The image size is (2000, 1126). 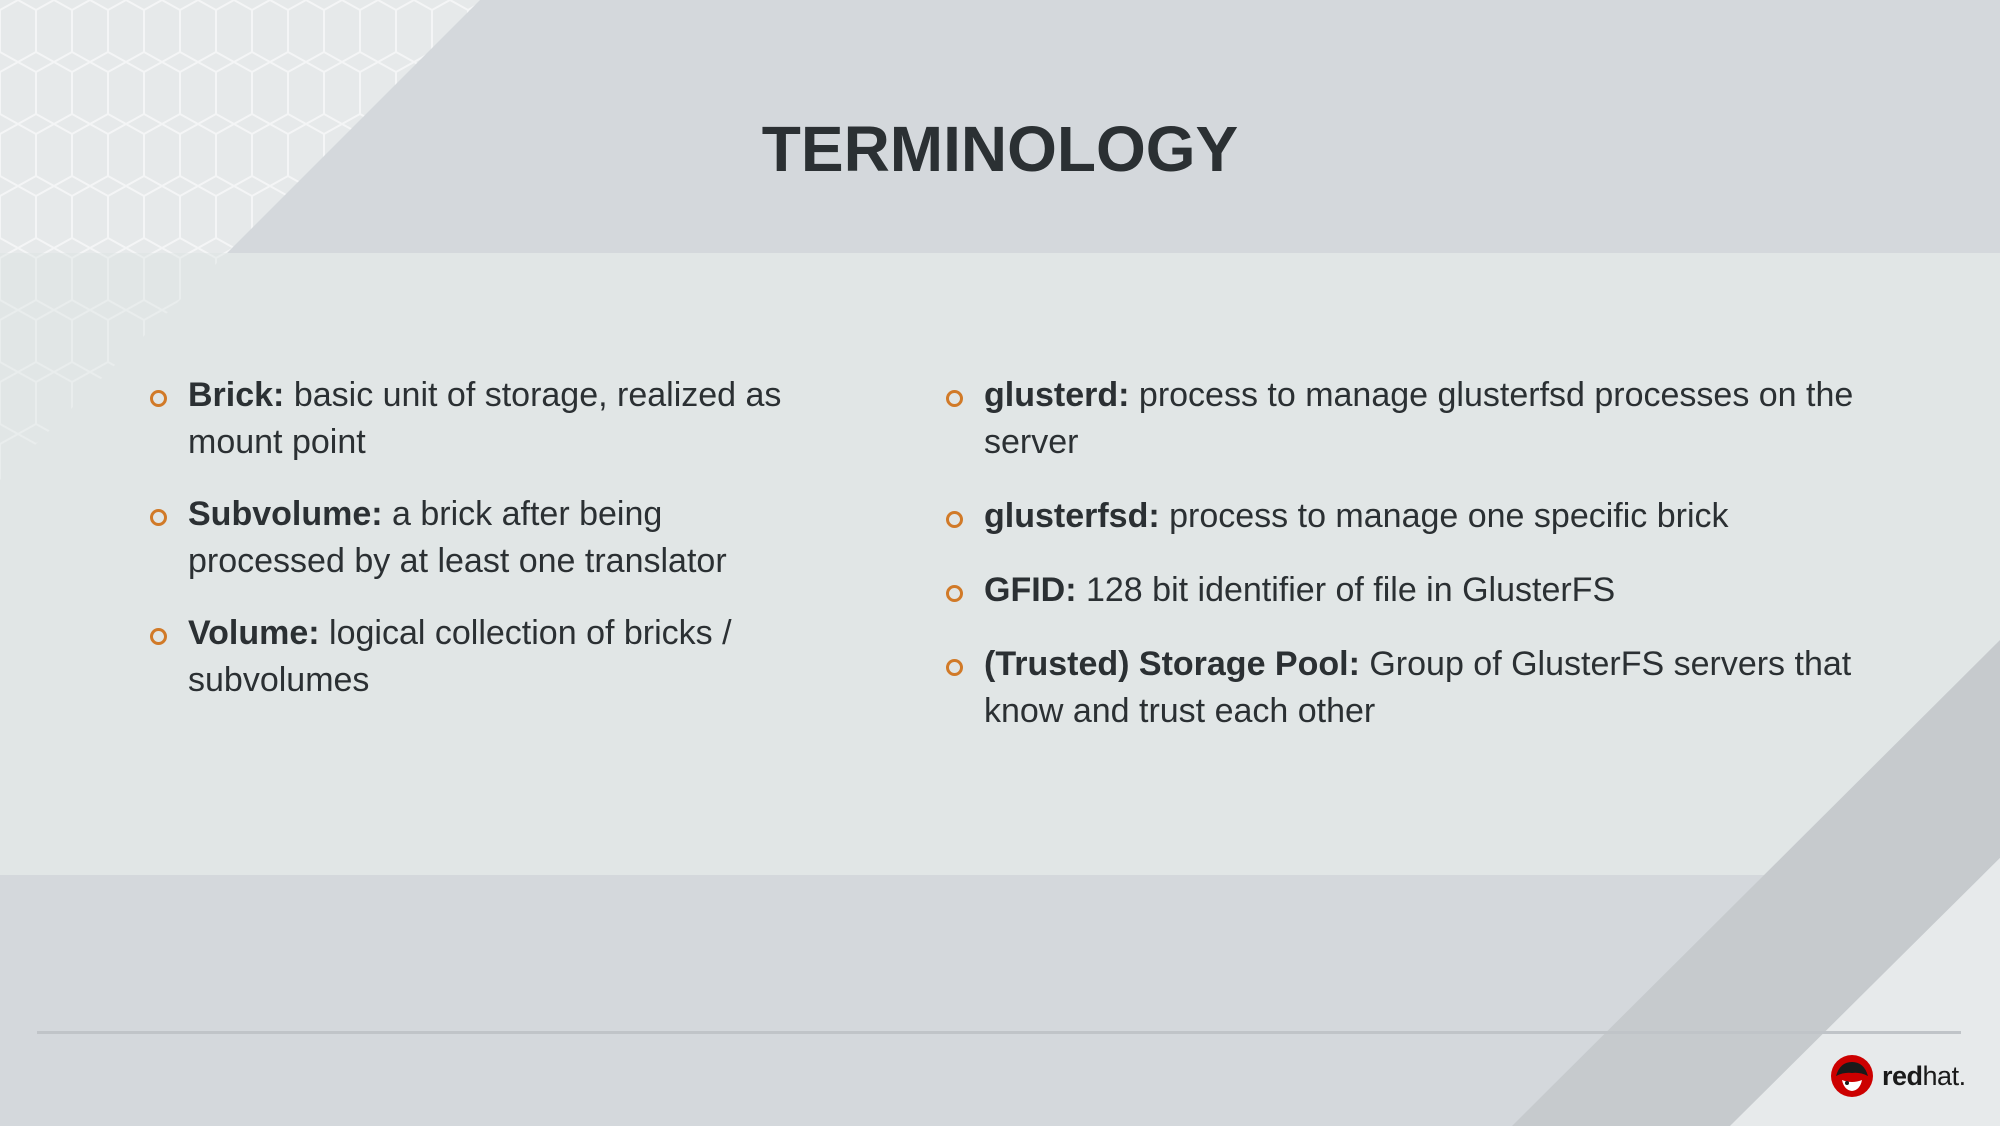 I want to click on term-label: (Trusted) Storage Pool:, so click(x=1177, y=664).